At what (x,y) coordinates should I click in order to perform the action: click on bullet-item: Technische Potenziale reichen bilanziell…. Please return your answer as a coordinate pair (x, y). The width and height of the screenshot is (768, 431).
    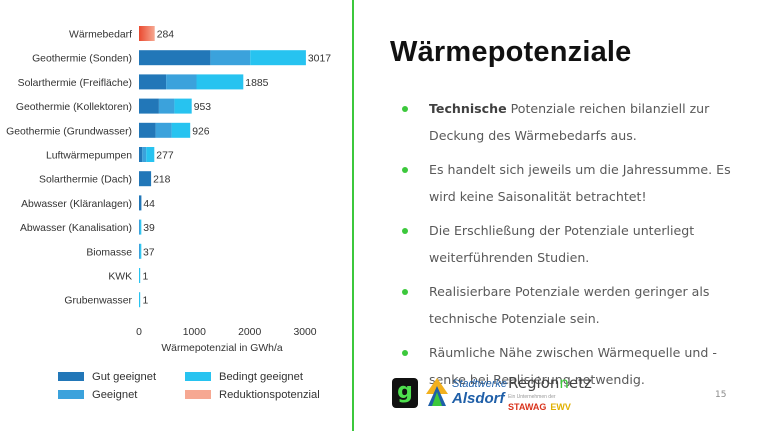
    Looking at the image, I should click on (575, 122).